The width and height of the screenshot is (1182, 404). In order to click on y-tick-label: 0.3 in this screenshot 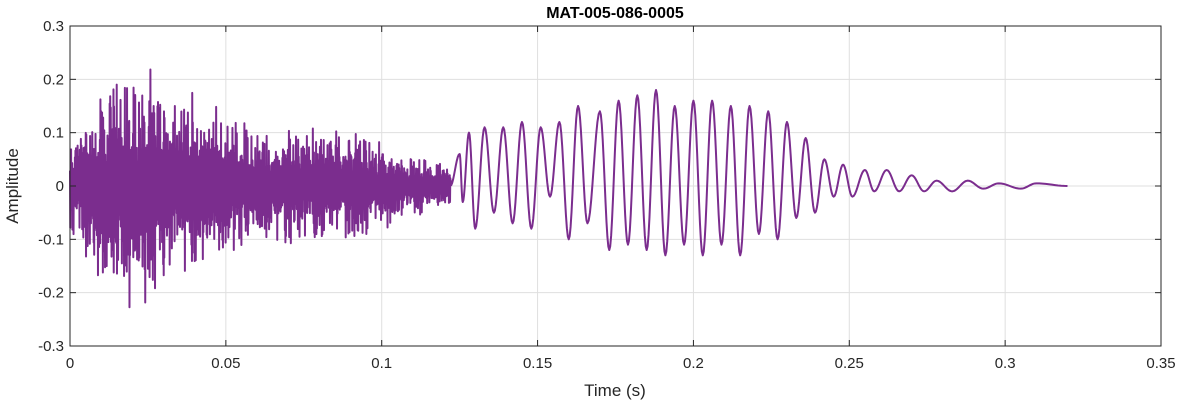, I will do `click(53, 26)`.